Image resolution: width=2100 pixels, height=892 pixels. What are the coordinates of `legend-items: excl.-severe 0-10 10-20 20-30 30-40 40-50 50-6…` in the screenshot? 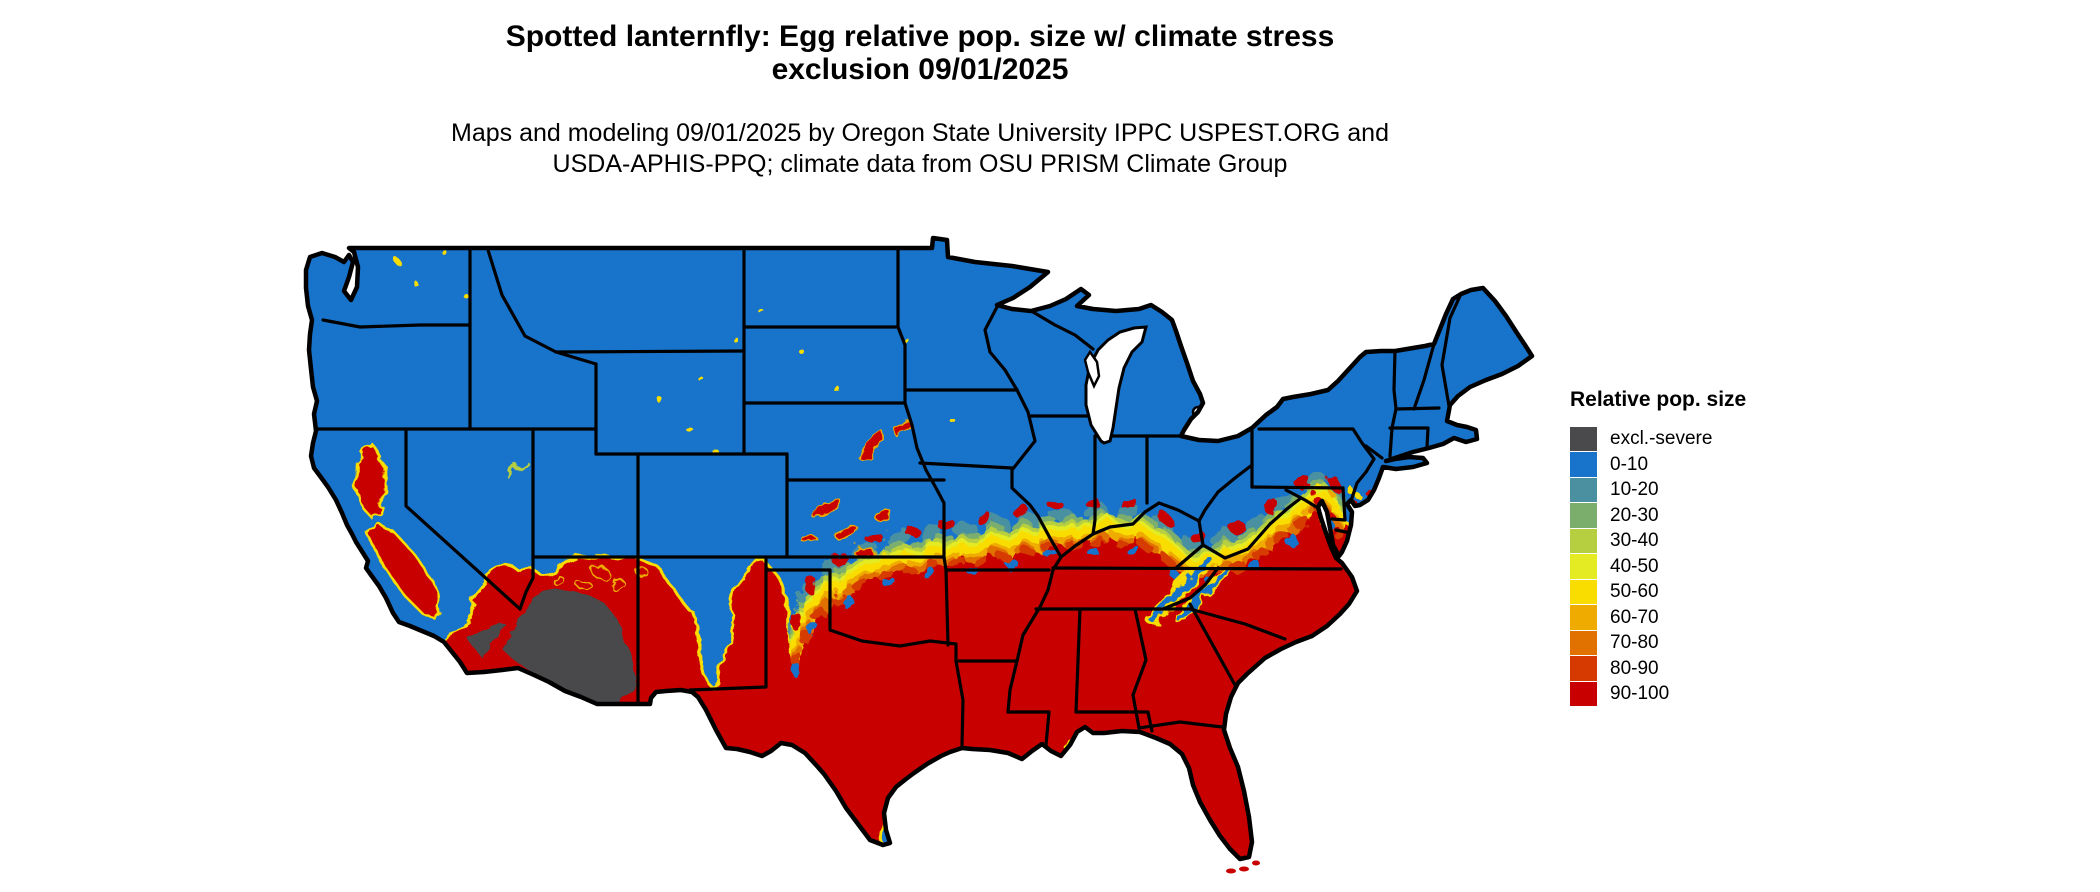 It's located at (1730, 566).